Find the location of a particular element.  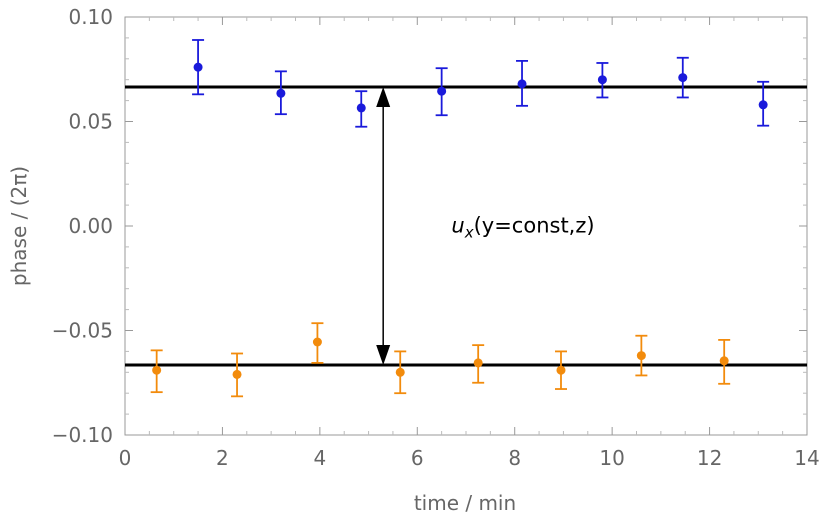

x-axis-label: time / min is located at coordinates (465, 503).